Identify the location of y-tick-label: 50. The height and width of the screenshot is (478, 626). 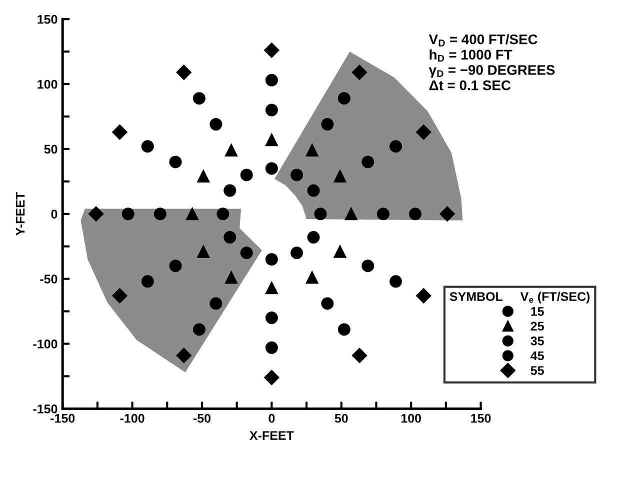
(51, 149).